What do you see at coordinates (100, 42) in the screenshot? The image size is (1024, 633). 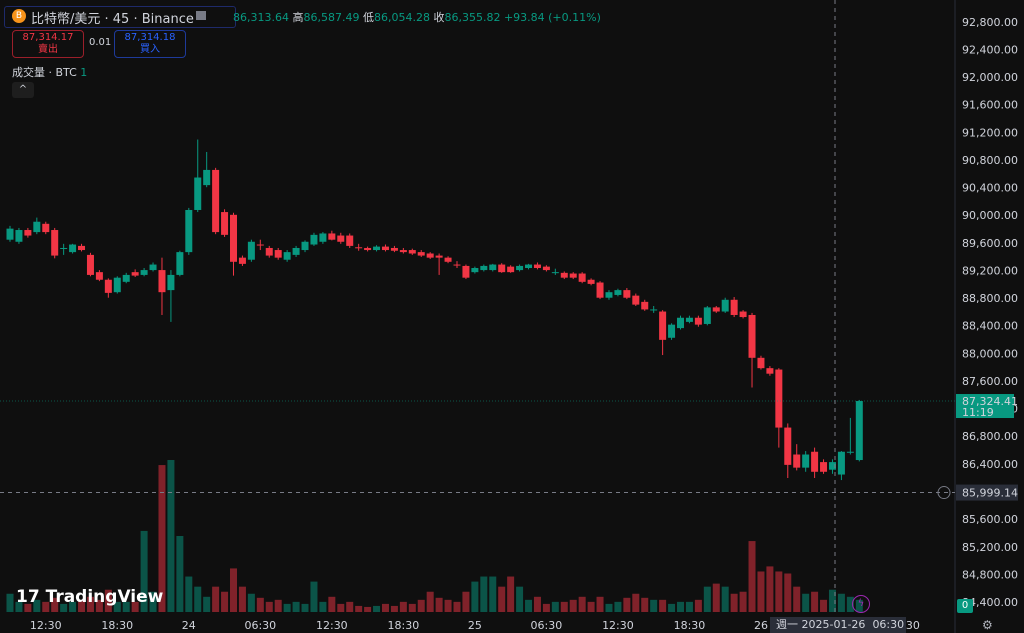 I see `quantity: 0.01` at bounding box center [100, 42].